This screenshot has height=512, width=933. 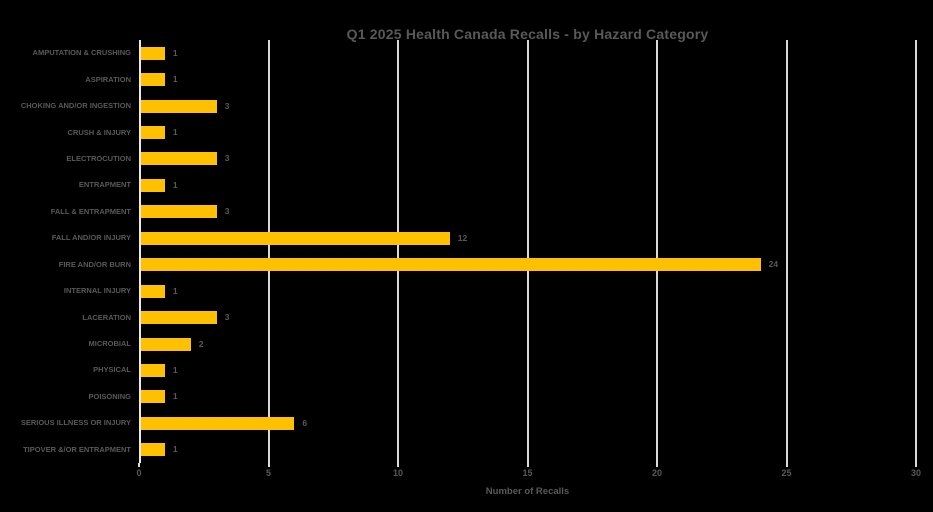 I want to click on x-tick-label: 25, so click(x=786, y=473).